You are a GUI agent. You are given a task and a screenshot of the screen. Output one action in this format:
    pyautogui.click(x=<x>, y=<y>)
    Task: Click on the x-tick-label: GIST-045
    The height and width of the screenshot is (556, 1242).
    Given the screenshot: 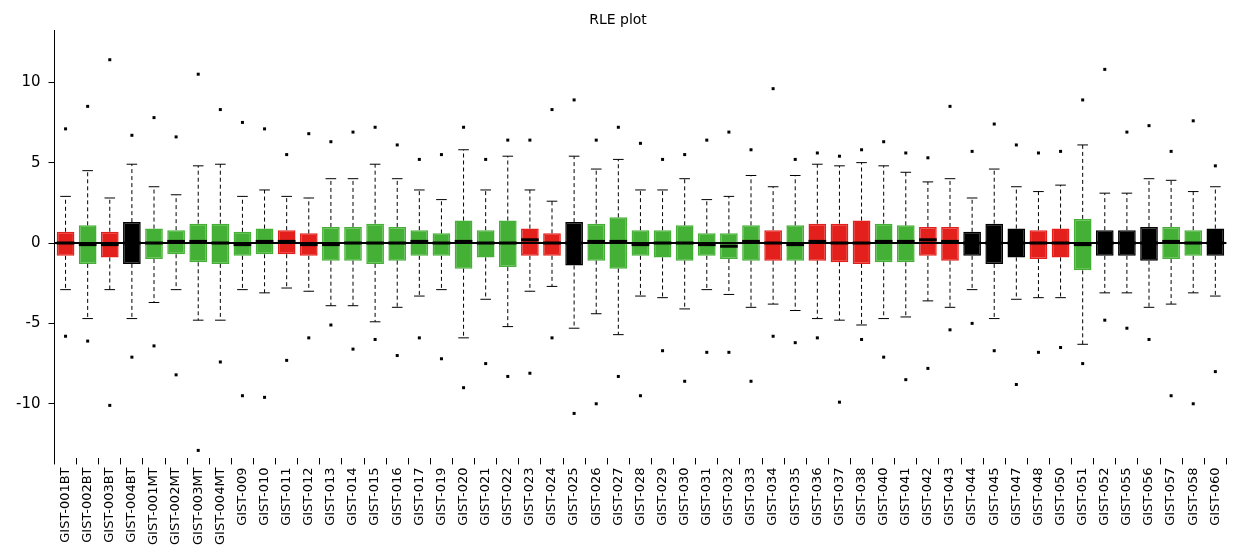 What is the action you would take?
    pyautogui.click(x=993, y=496)
    